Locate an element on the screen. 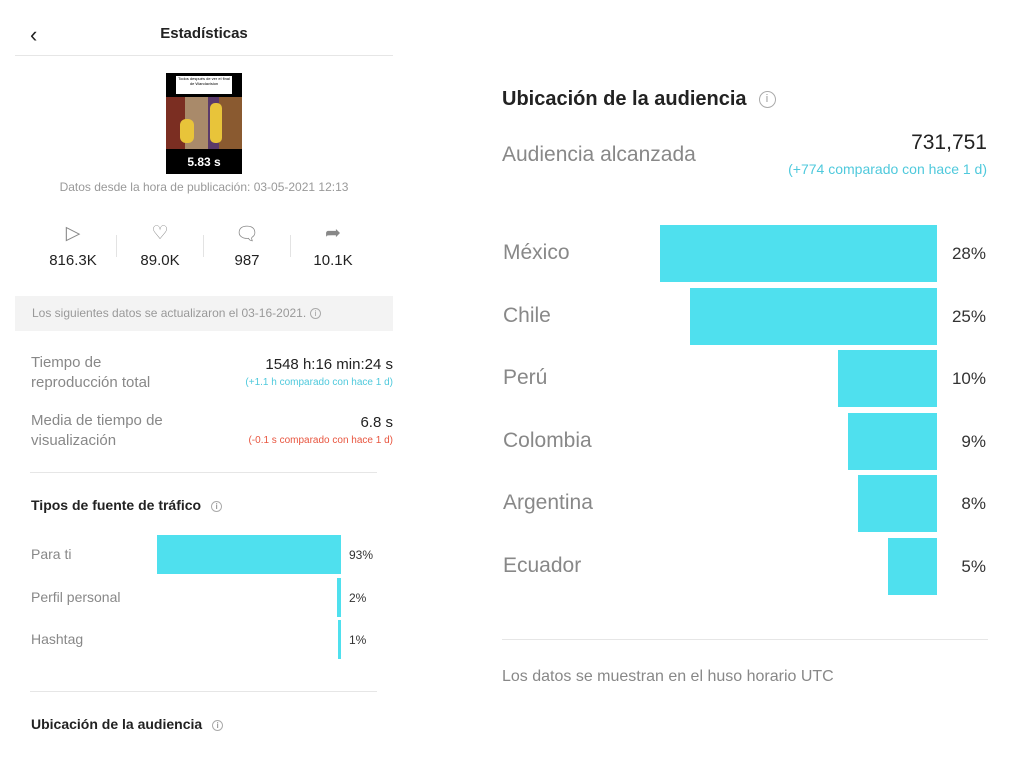 The image size is (1024, 761). country-value: 10% is located at coordinates (968, 378).